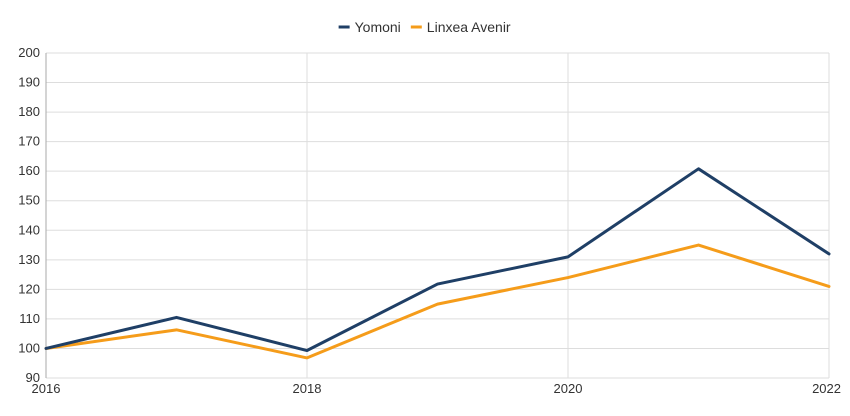 This screenshot has height=416, width=850. What do you see at coordinates (29, 141) in the screenshot?
I see `y-tick-label: 170` at bounding box center [29, 141].